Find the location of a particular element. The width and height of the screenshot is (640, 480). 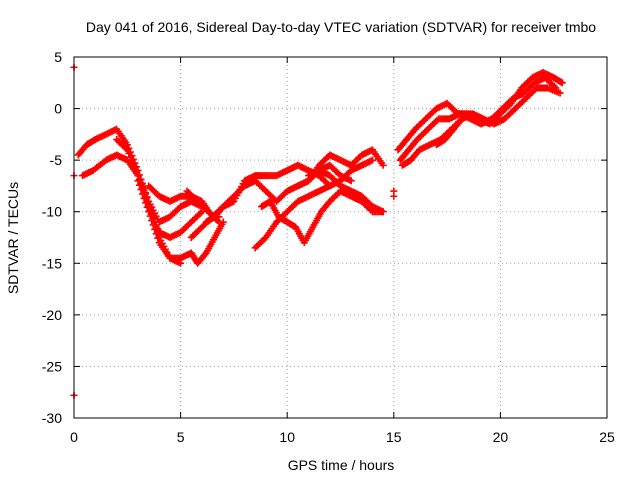

y-tick-label: -5 is located at coordinates (56, 160).